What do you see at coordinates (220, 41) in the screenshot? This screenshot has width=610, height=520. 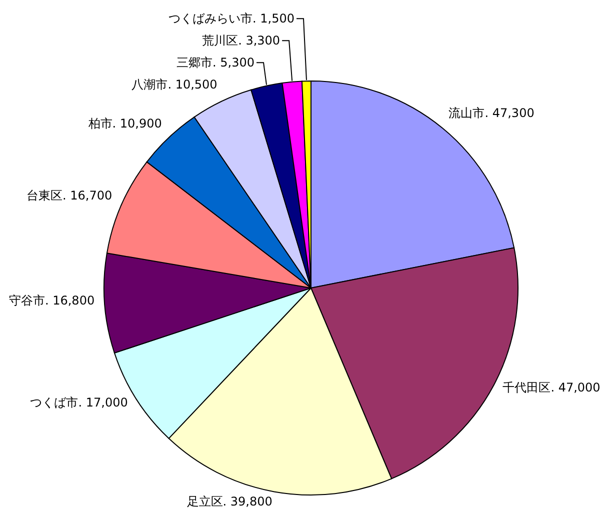 I see `slice-label: 荒川区` at bounding box center [220, 41].